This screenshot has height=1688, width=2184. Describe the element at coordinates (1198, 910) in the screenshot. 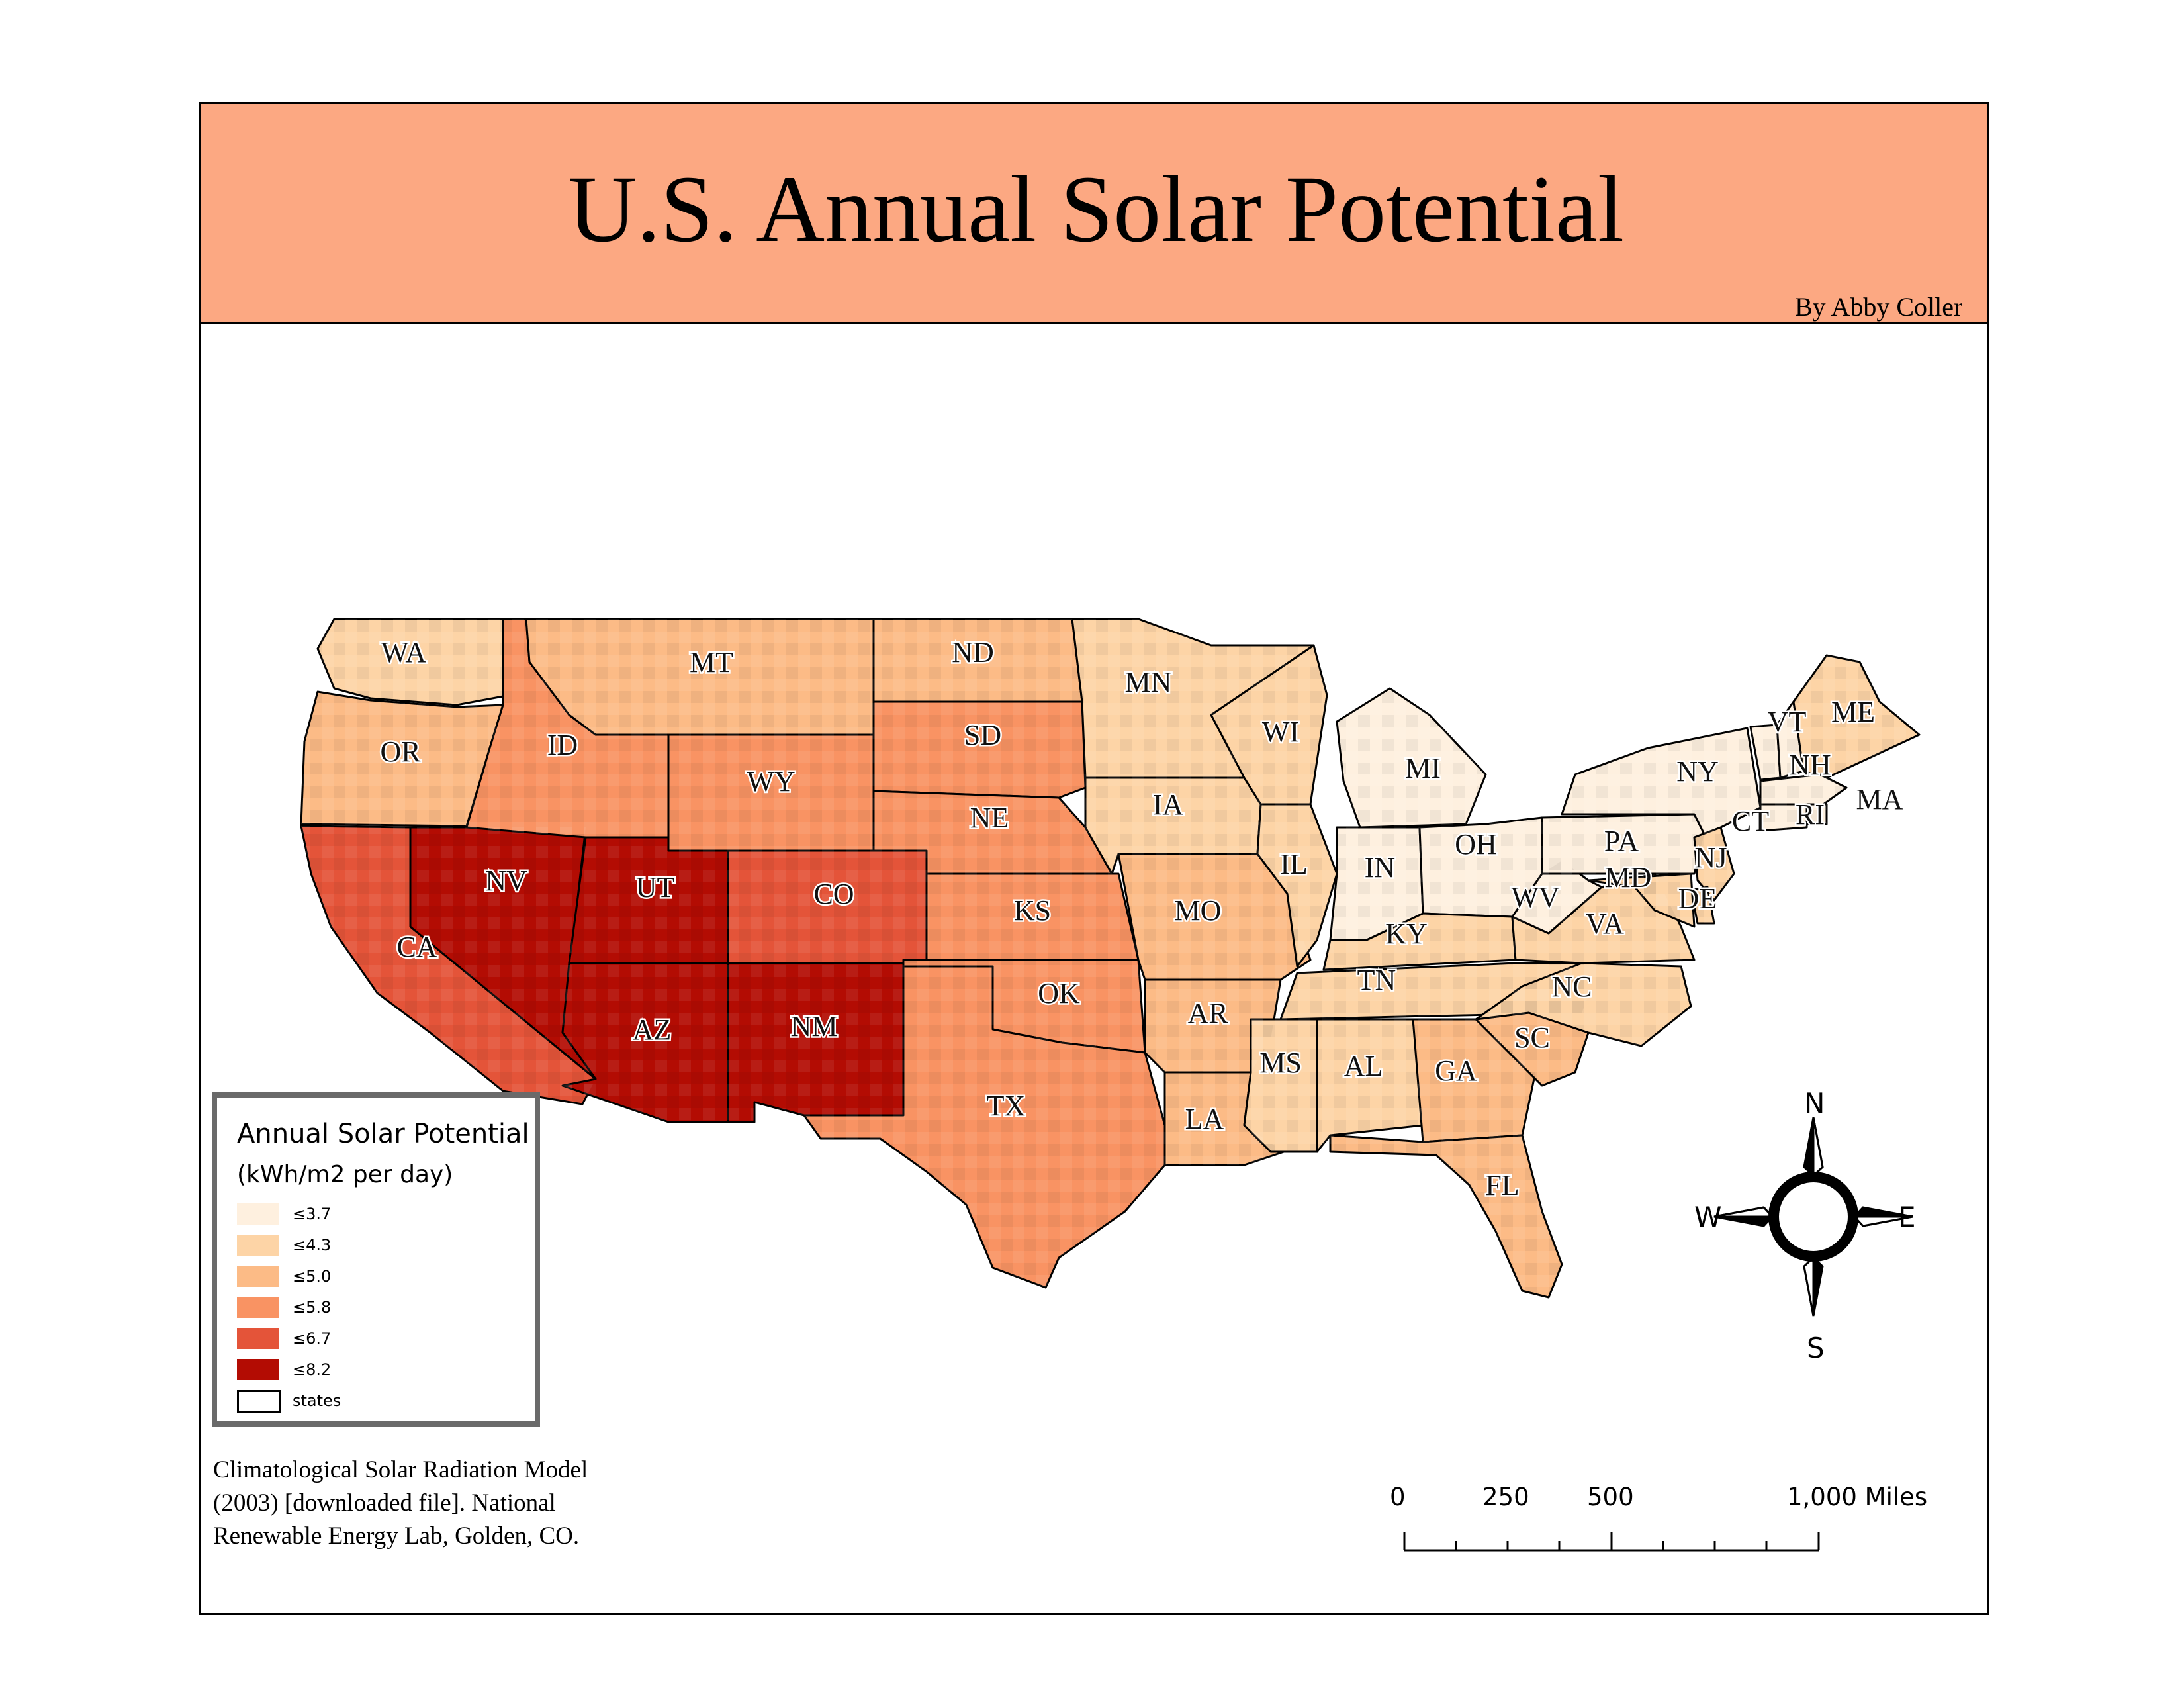

I see `state-label-mo: MO` at that location.